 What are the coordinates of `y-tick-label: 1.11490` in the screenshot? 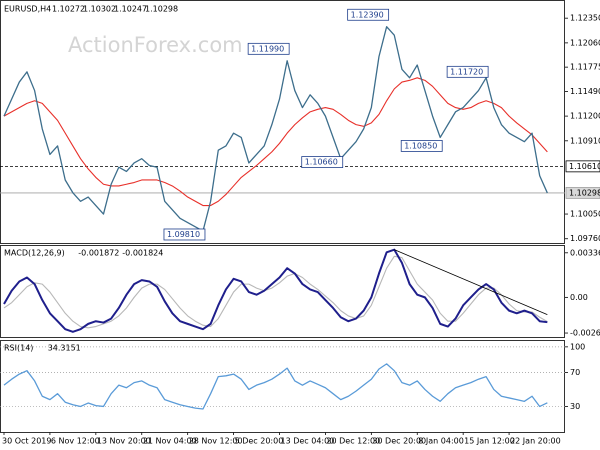 It's located at (585, 91).